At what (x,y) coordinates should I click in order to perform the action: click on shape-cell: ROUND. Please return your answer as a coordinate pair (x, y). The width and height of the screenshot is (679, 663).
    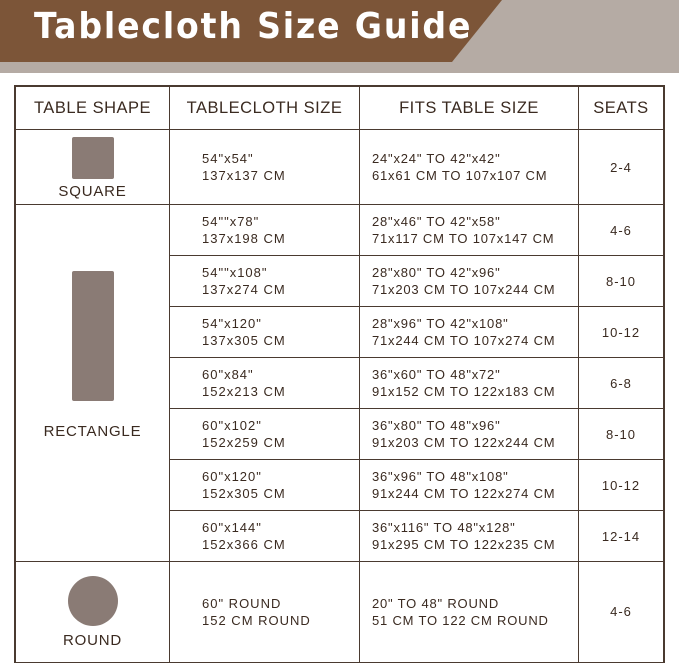
    Looking at the image, I should click on (92, 612).